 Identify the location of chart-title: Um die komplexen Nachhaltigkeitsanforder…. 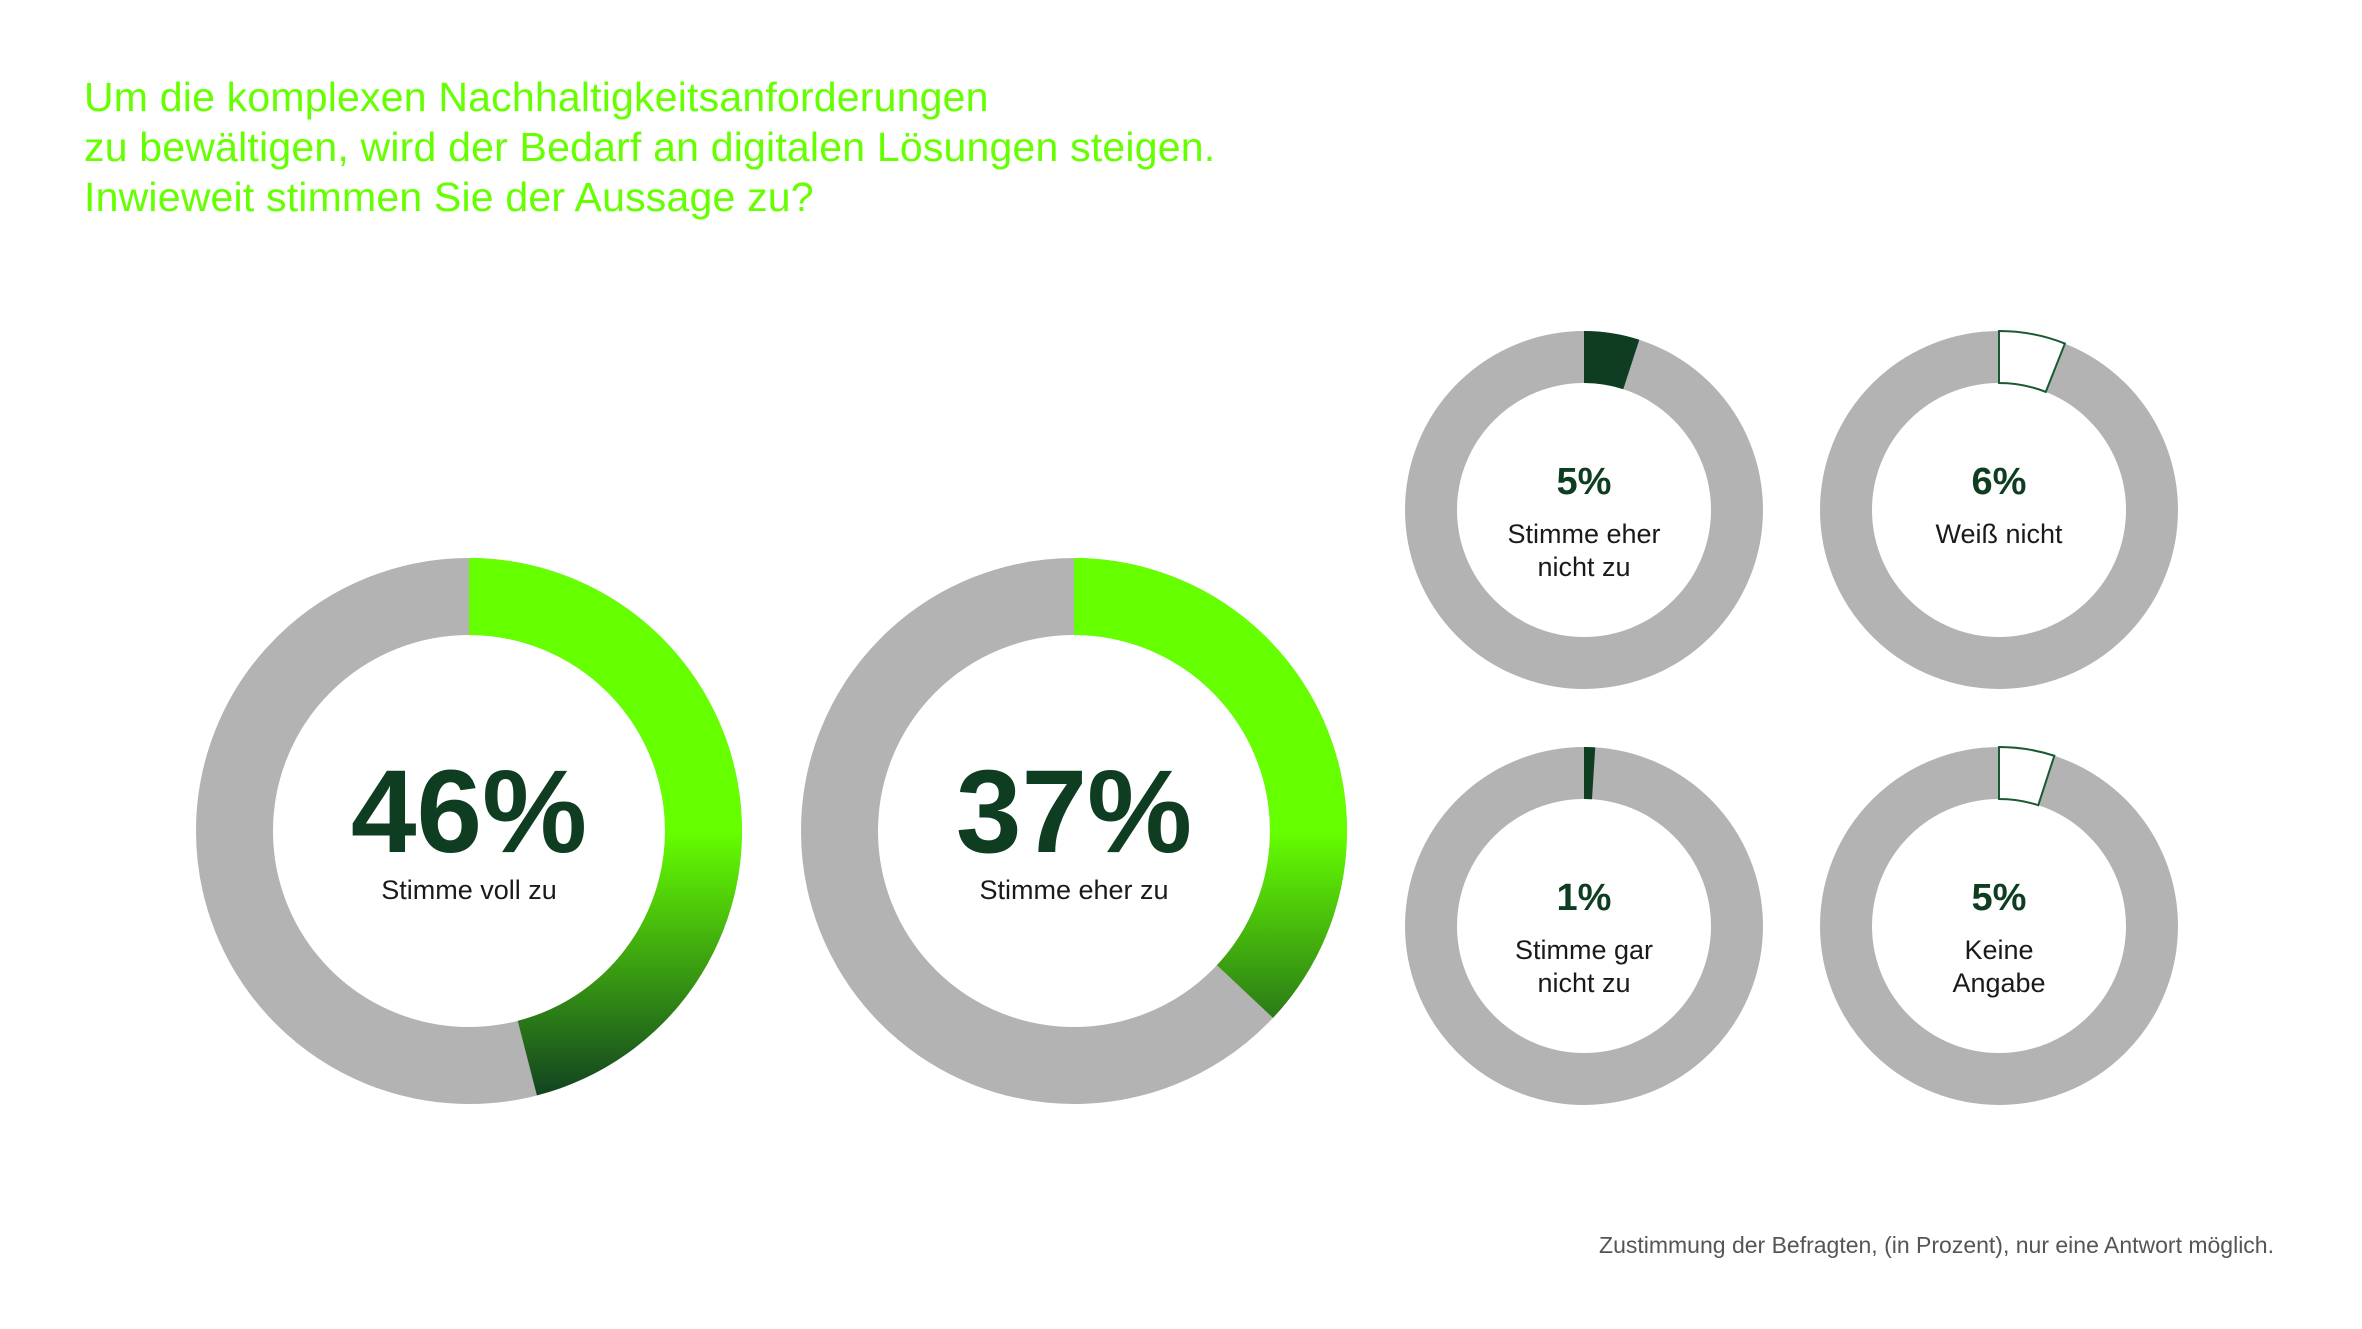
(649, 147).